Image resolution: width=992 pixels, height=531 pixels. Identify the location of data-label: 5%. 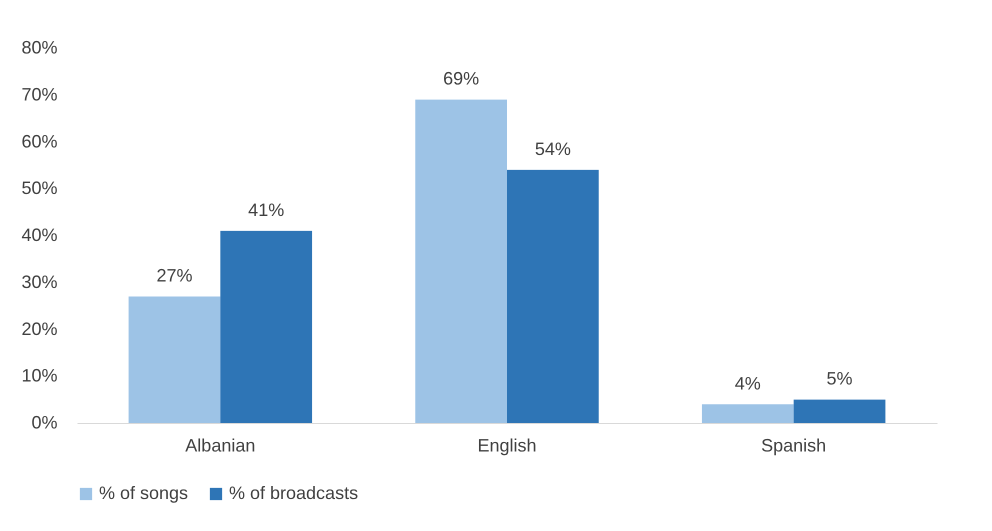
(839, 378).